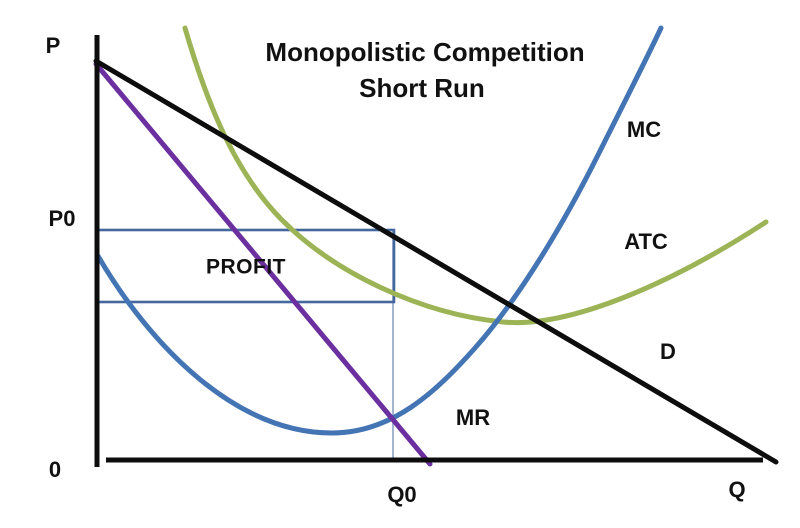 The image size is (800, 528). I want to click on demand-curve-label: D, so click(668, 351).